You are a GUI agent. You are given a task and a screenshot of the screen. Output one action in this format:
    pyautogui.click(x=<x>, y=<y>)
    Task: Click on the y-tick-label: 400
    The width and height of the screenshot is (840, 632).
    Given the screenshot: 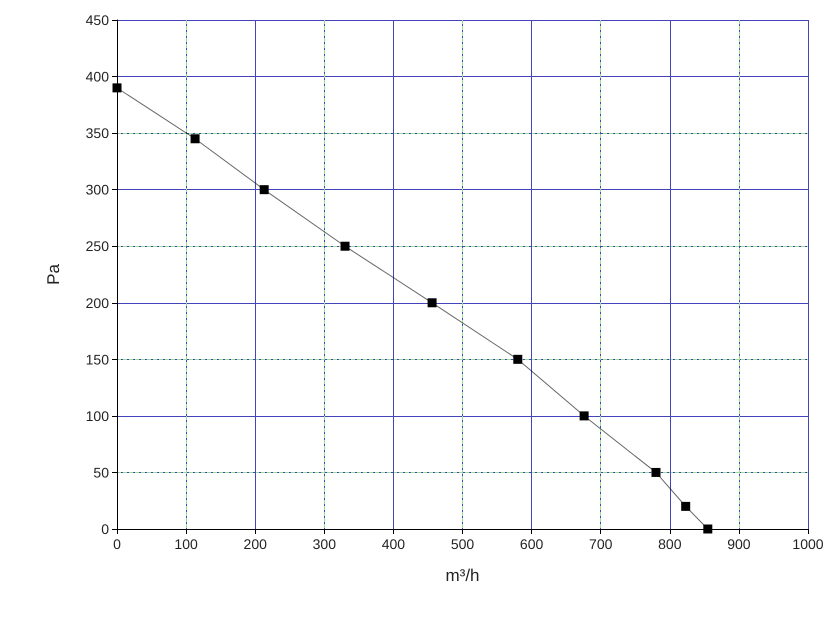 What is the action you would take?
    pyautogui.click(x=98, y=76)
    